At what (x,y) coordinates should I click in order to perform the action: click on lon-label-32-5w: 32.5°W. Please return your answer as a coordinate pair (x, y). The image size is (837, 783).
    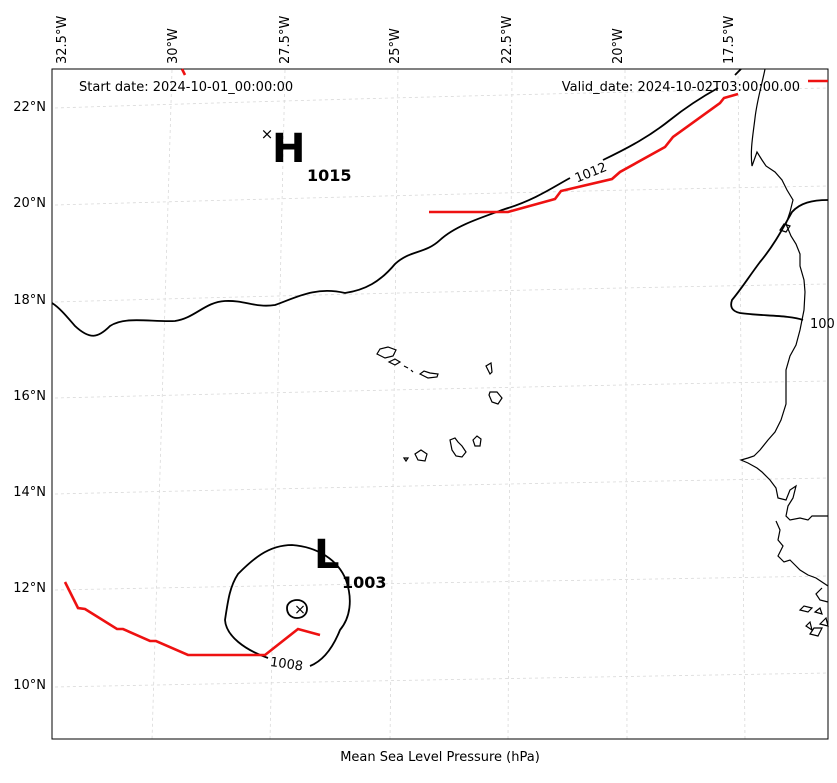
    Looking at the image, I should click on (62, 40).